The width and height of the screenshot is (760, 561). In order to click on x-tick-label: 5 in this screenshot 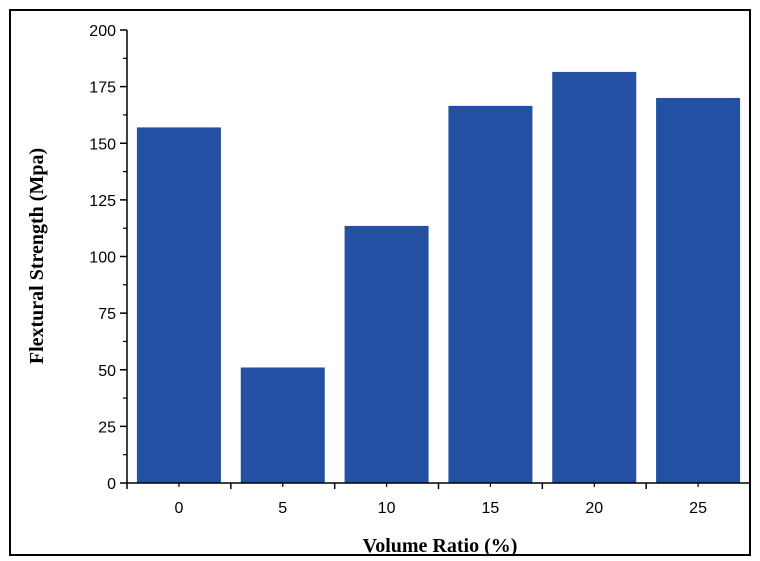, I will do `click(282, 508)`.